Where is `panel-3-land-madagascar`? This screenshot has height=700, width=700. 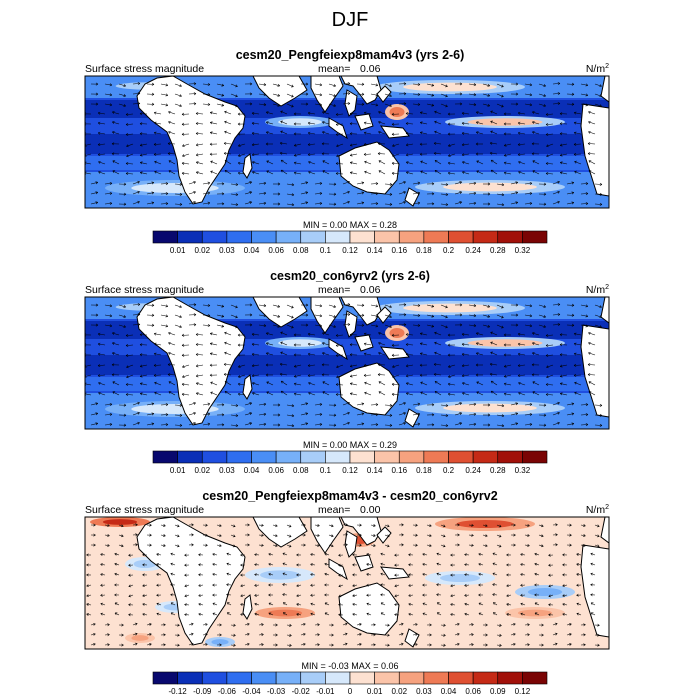
panel-3-land-madagascar is located at coordinates (247, 607).